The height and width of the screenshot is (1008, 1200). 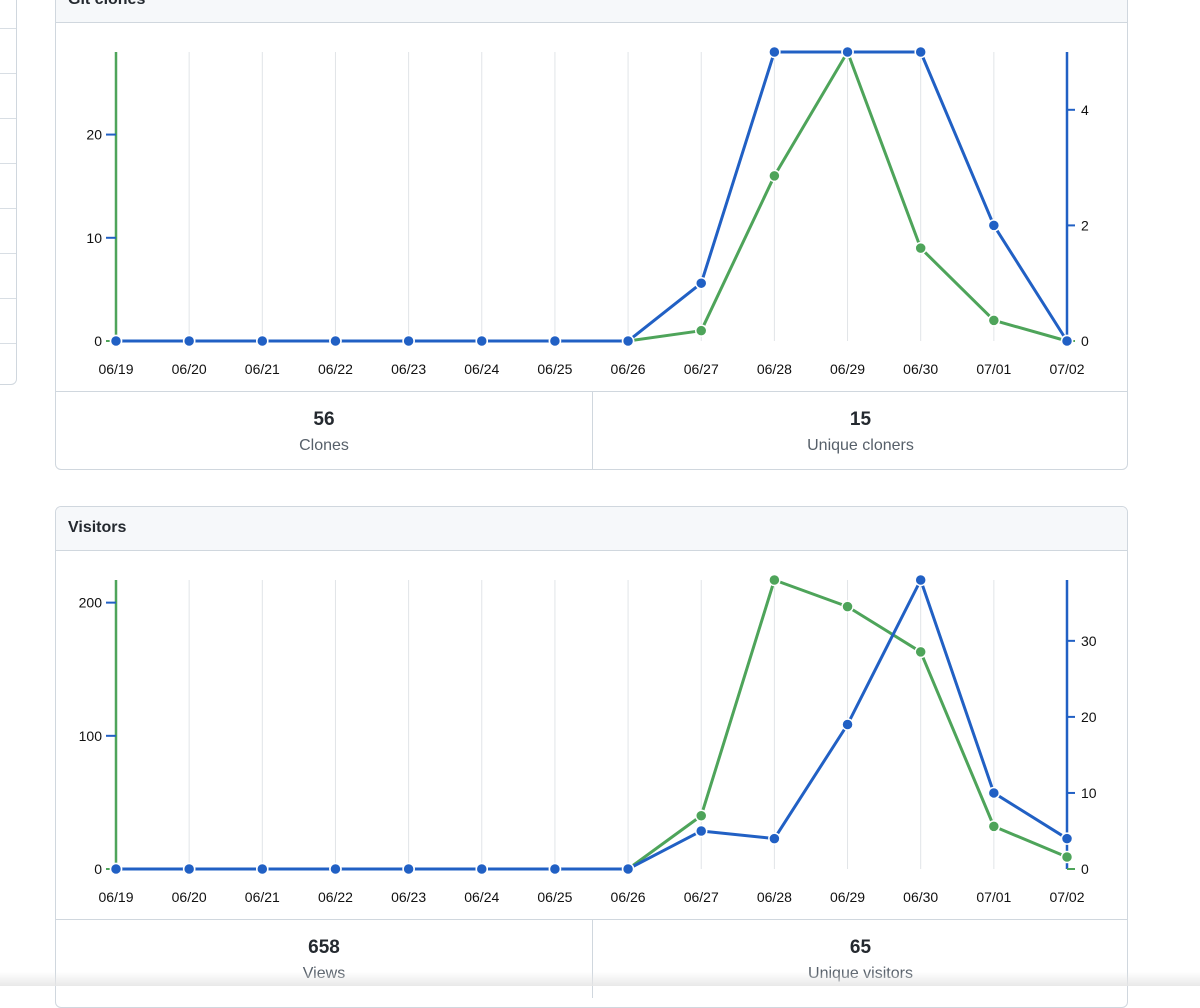 I want to click on left-axis-tick-label: 200, so click(x=91, y=603).